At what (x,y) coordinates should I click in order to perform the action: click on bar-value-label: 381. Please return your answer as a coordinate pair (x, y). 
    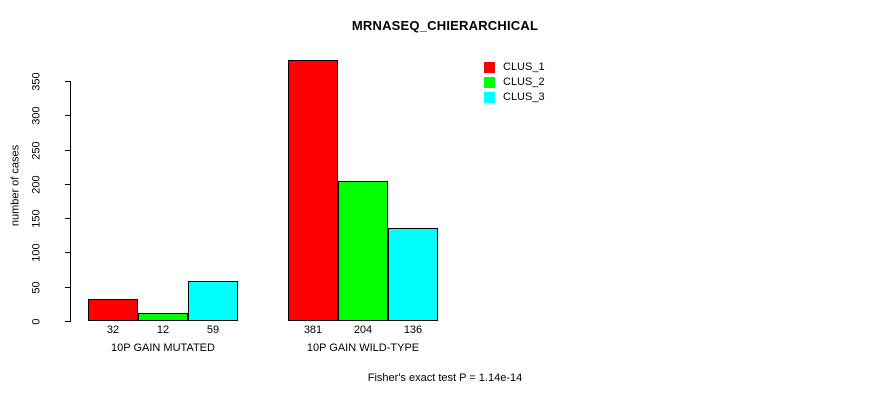
    Looking at the image, I should click on (313, 330).